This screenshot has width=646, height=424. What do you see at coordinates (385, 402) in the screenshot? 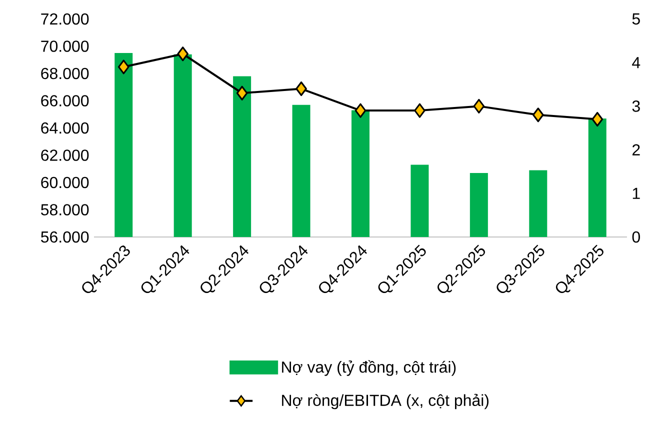
I see `legend-label: Nợ ròng/EBITDA (x, cột phải)` at bounding box center [385, 402].